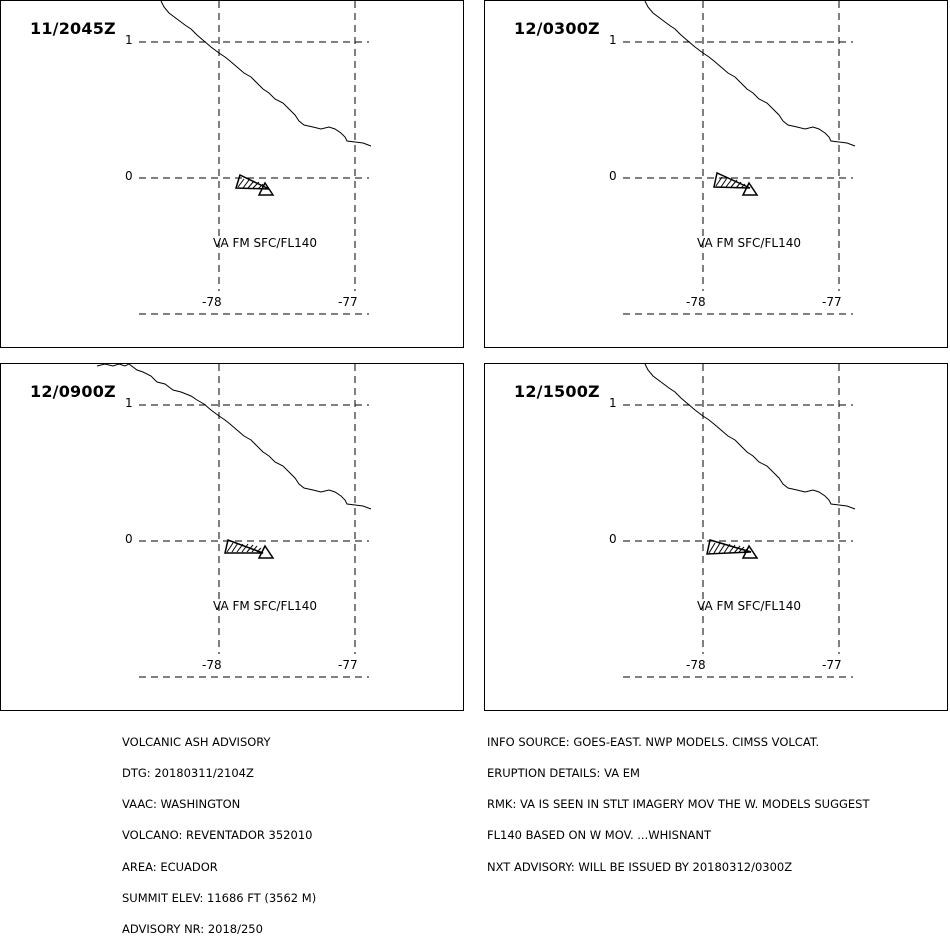 The image size is (950, 945). What do you see at coordinates (196, 741) in the screenshot?
I see `advisory-title: VOLCANIC ASH ADVISORY` at bounding box center [196, 741].